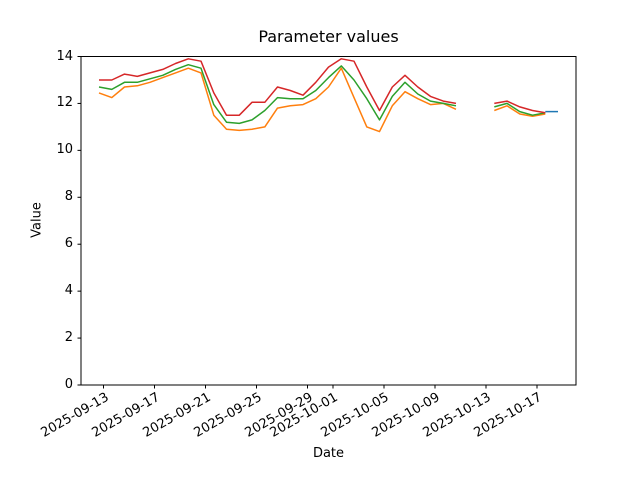 The height and width of the screenshot is (480, 640). Describe the element at coordinates (328, 36) in the screenshot. I see `chart-title: Parameter values` at that location.